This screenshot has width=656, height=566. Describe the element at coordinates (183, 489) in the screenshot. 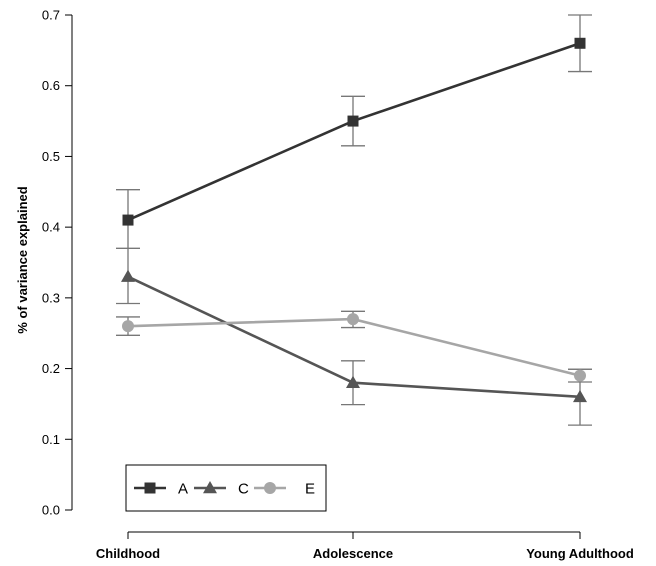

I see `legend-label-a: A` at that location.